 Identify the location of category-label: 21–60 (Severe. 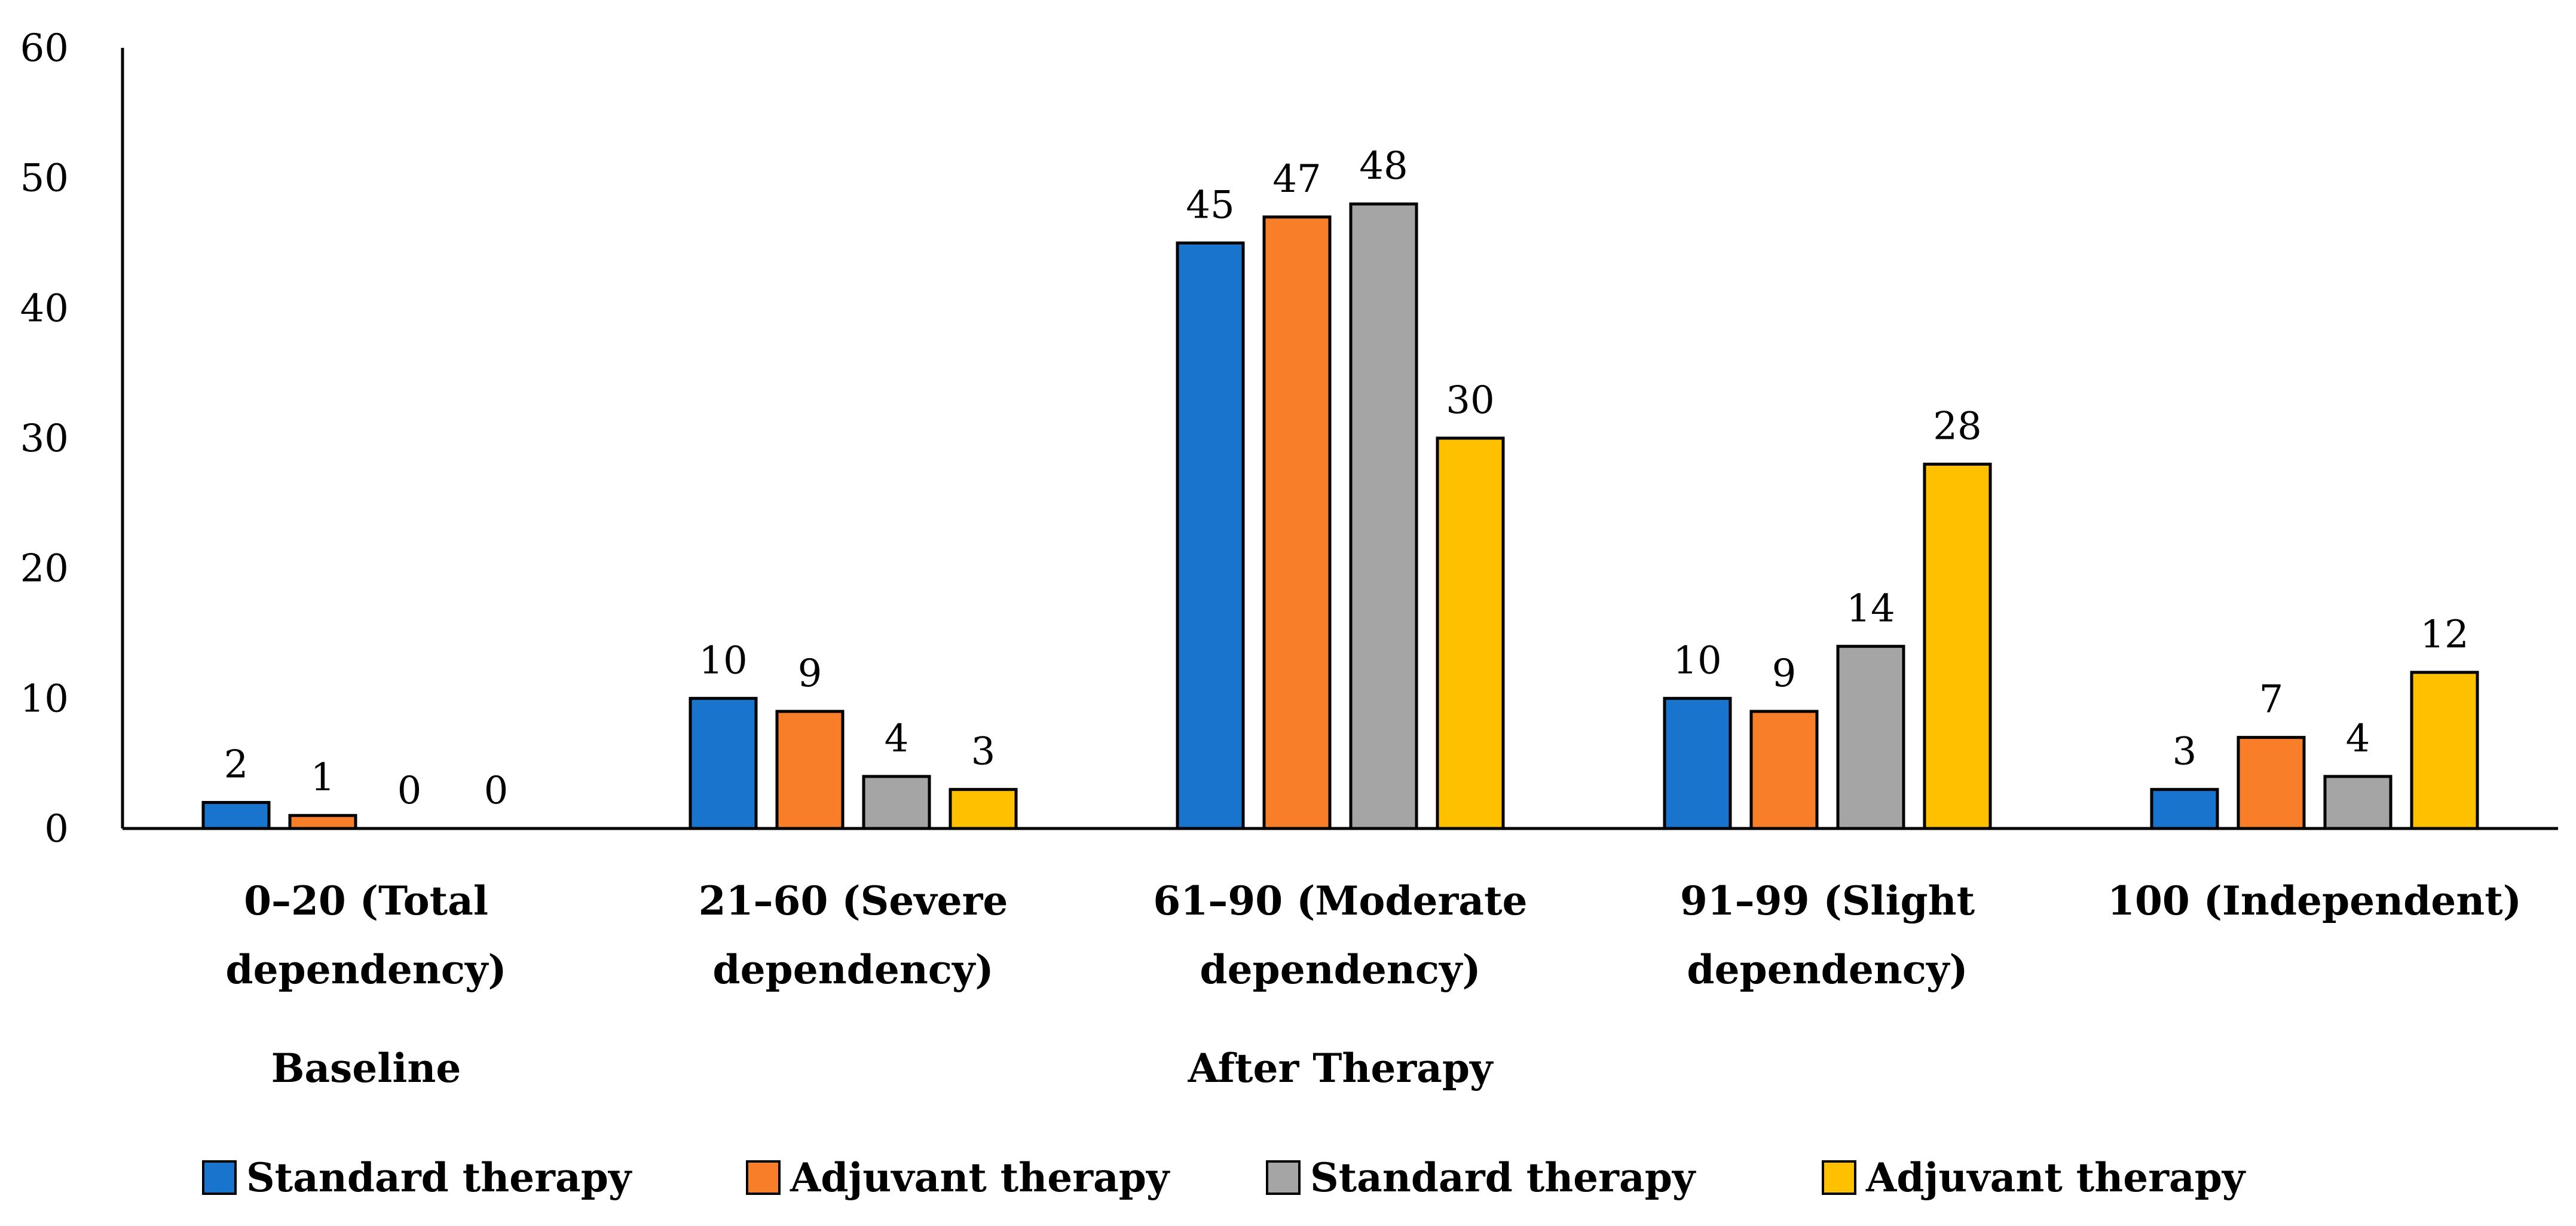
(853, 901).